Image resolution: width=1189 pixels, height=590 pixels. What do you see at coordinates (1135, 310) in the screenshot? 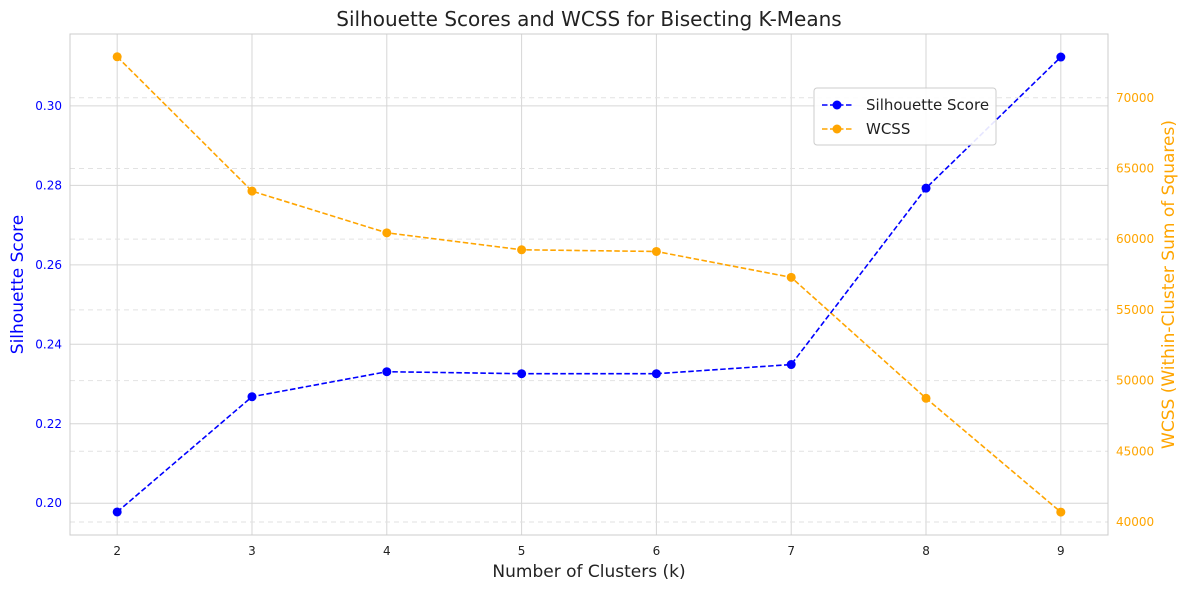
I see `y-right-tick-label: 55000` at bounding box center [1135, 310].